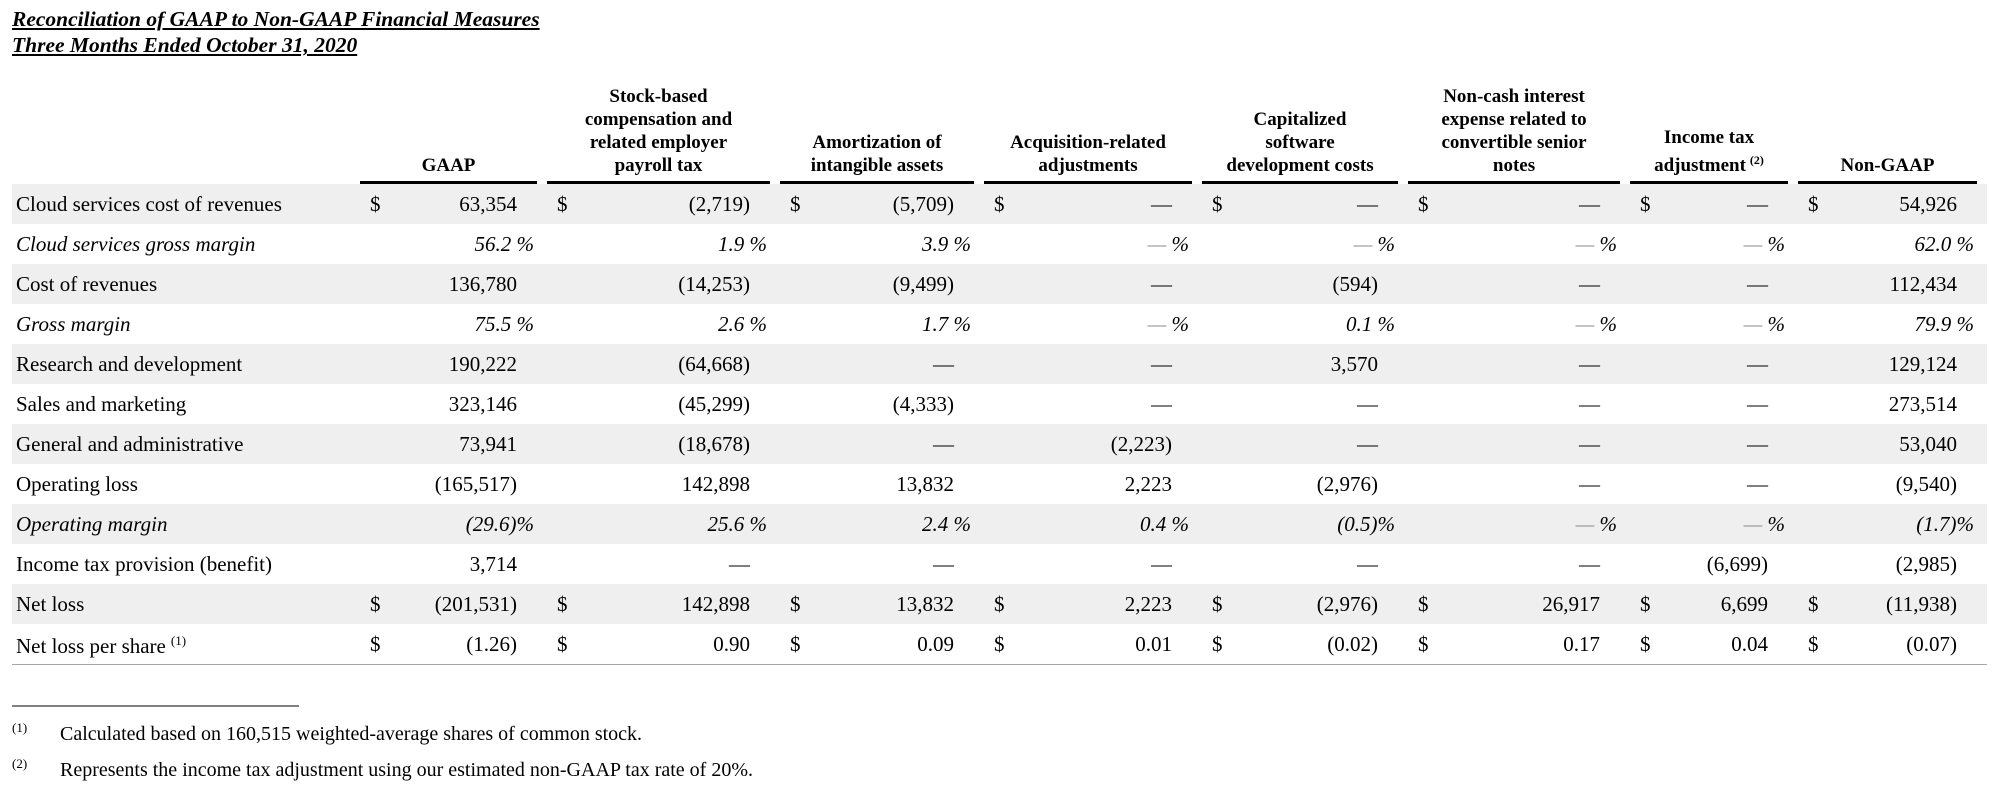 The height and width of the screenshot is (791, 2000). What do you see at coordinates (882, 244) in the screenshot?
I see `value-cell-content: 3.9 %` at bounding box center [882, 244].